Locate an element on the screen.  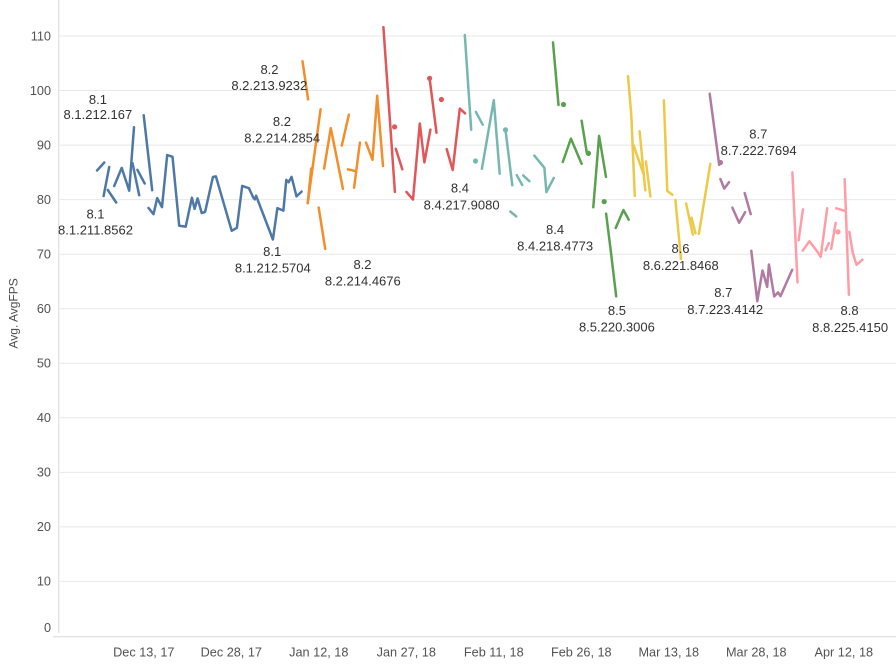
svg-text: 80 is located at coordinates (44, 200).